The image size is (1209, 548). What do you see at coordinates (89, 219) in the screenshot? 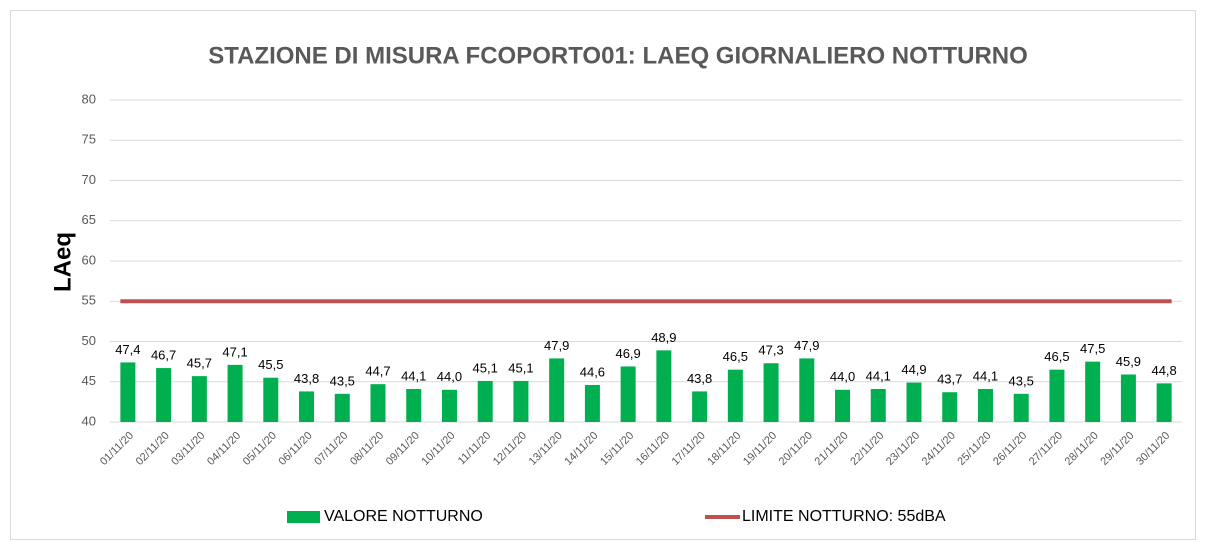
I see `y-tick-label: 65` at bounding box center [89, 219].